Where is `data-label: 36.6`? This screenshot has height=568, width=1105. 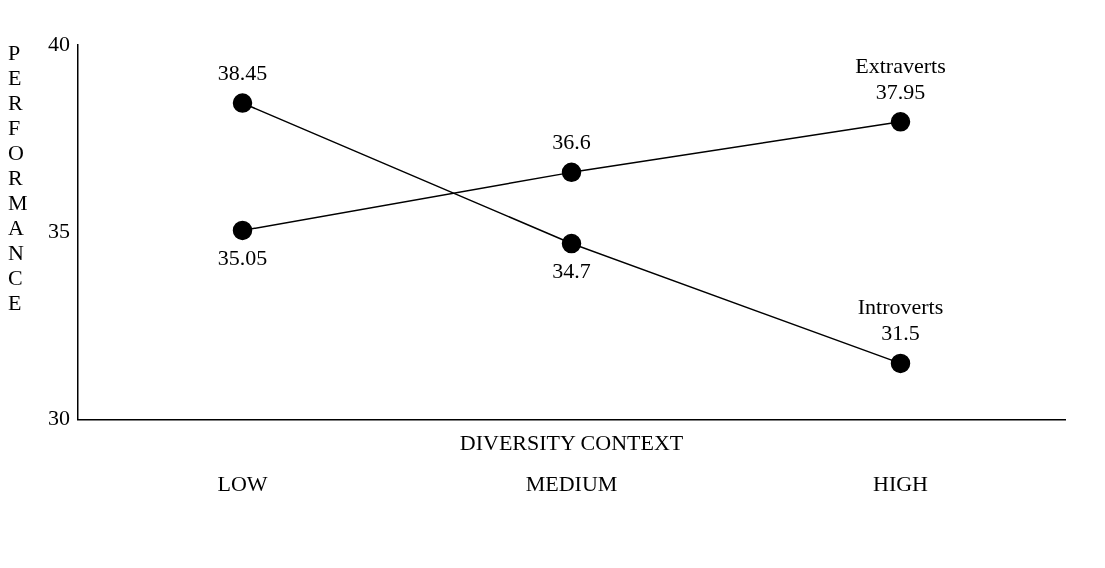 data-label: 36.6 is located at coordinates (571, 142).